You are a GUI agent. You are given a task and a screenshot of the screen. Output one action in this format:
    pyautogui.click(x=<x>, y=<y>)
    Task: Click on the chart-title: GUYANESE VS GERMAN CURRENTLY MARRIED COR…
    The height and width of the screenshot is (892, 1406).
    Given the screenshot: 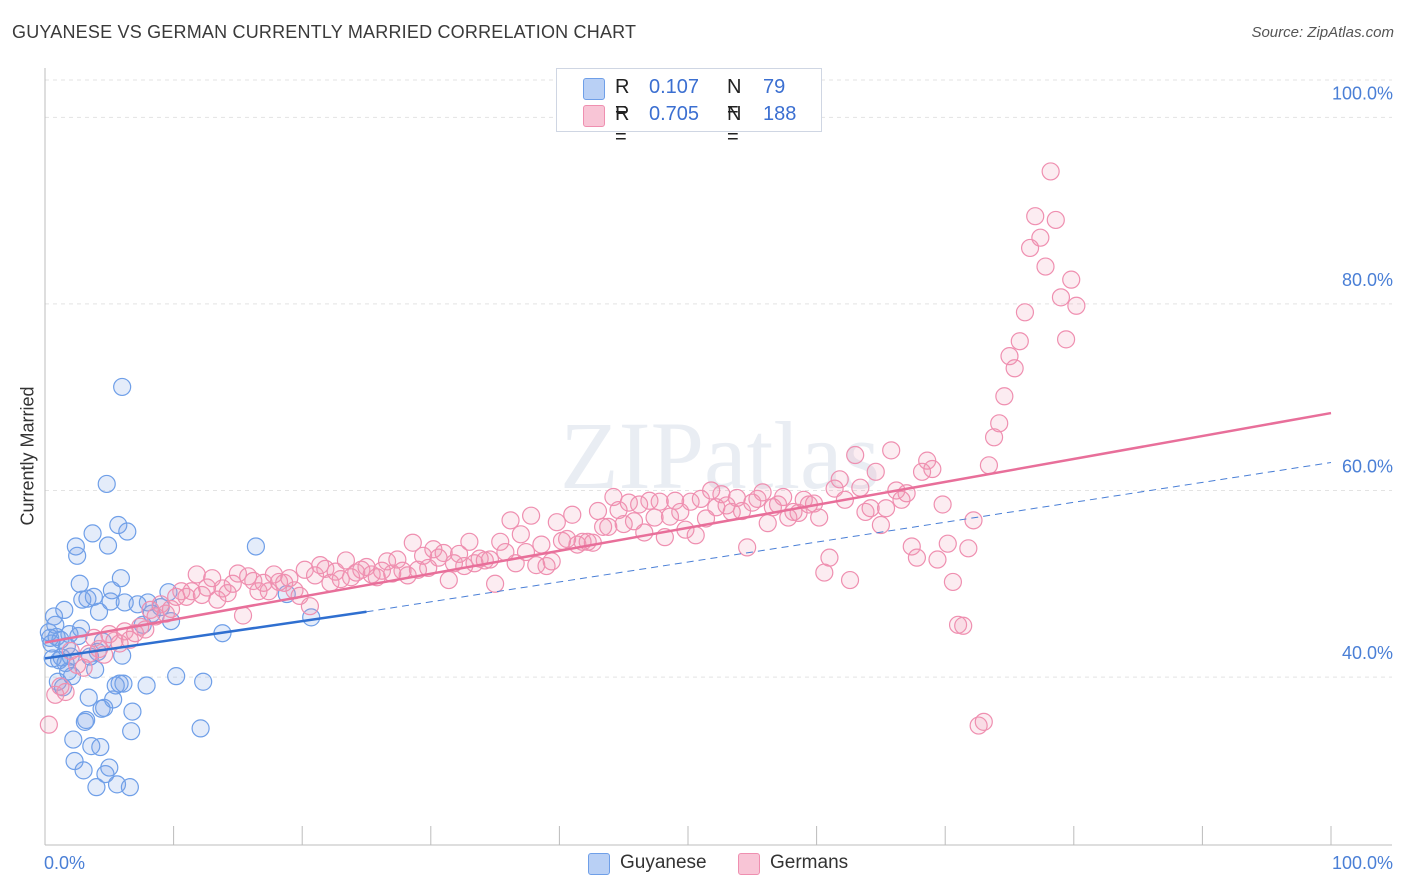 What is the action you would take?
    pyautogui.click(x=324, y=32)
    